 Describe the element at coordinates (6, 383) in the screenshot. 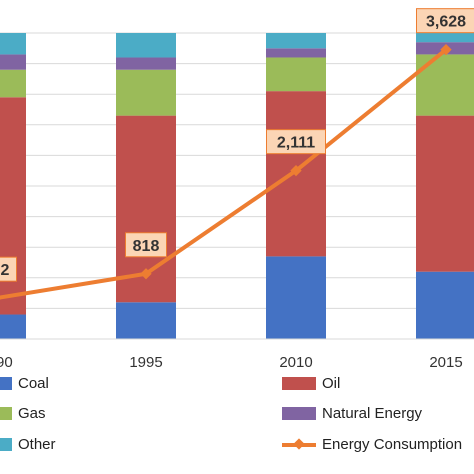

I see `legend-coal-swatch` at that location.